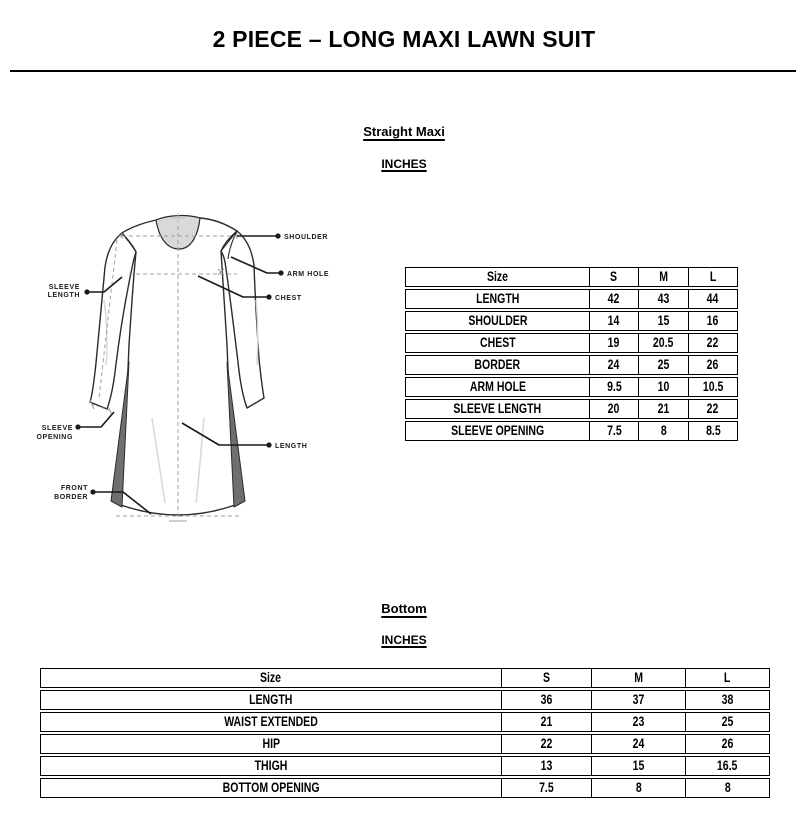 The width and height of the screenshot is (808, 816). What do you see at coordinates (712, 387) in the screenshot?
I see `measure-value-cell: 10.5` at bounding box center [712, 387].